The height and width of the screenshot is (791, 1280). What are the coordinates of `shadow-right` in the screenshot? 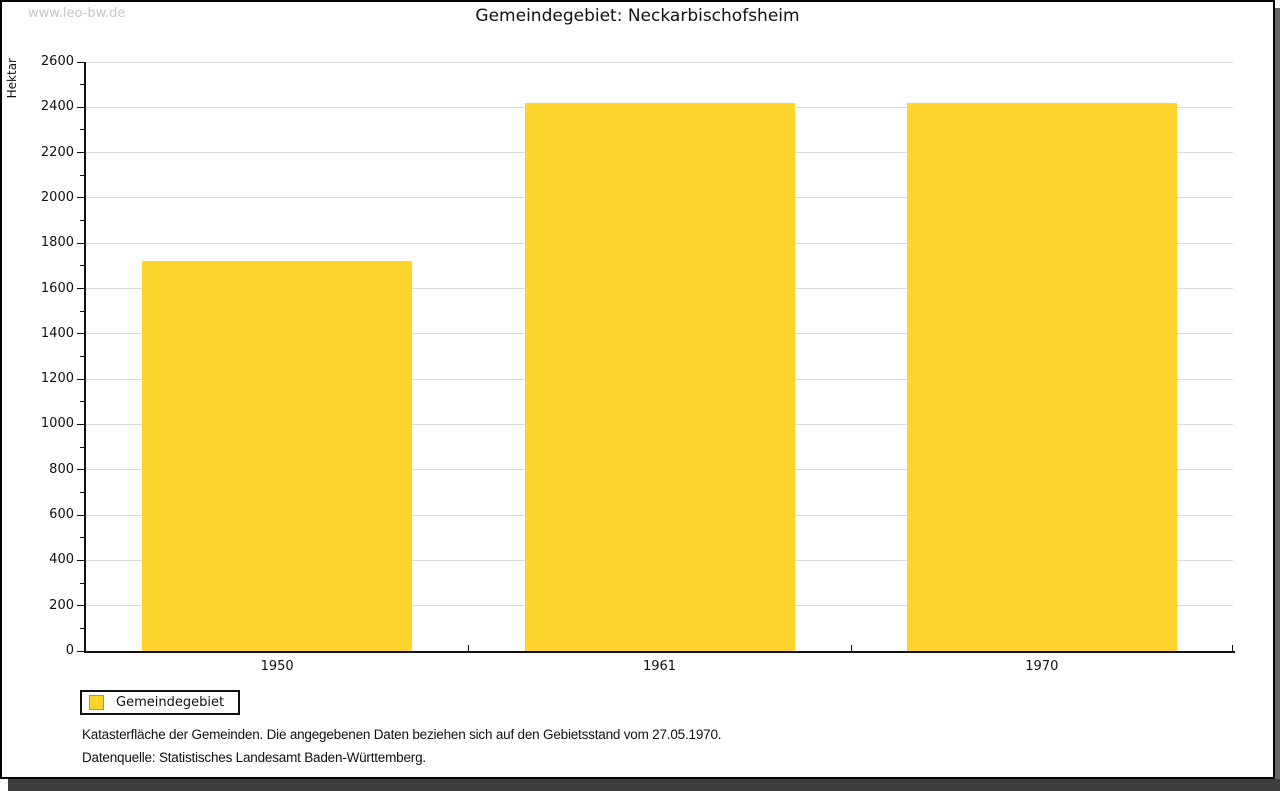 It's located at (1277, 399).